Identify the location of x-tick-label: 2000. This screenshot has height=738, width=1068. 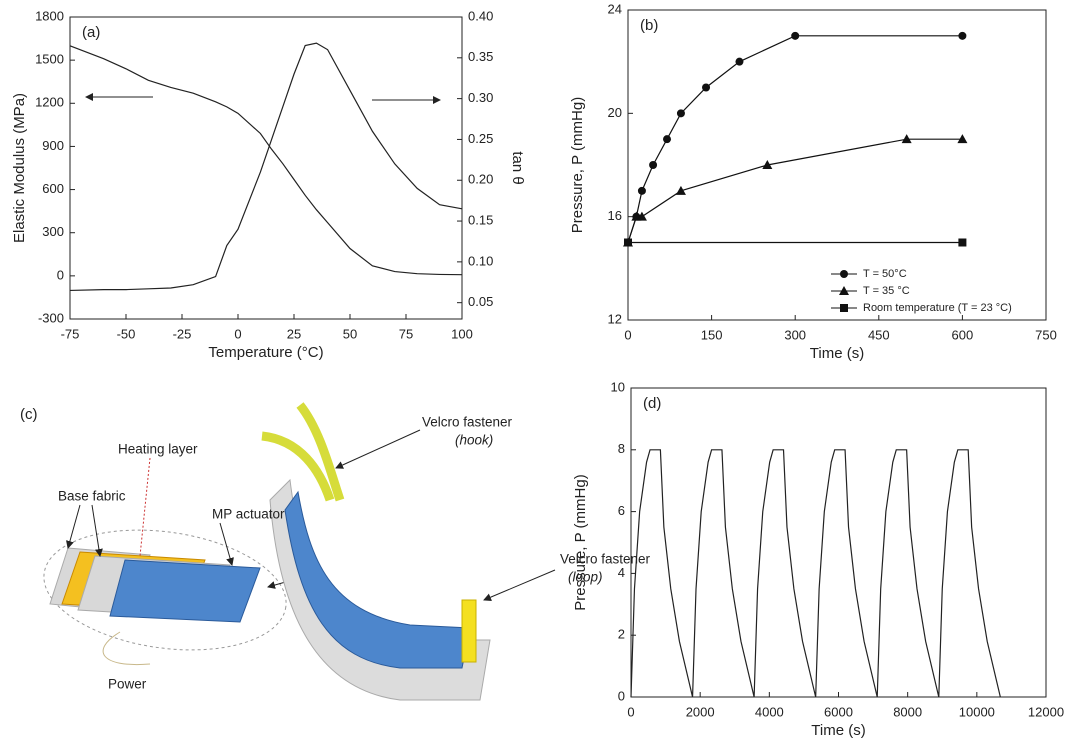
(700, 711).